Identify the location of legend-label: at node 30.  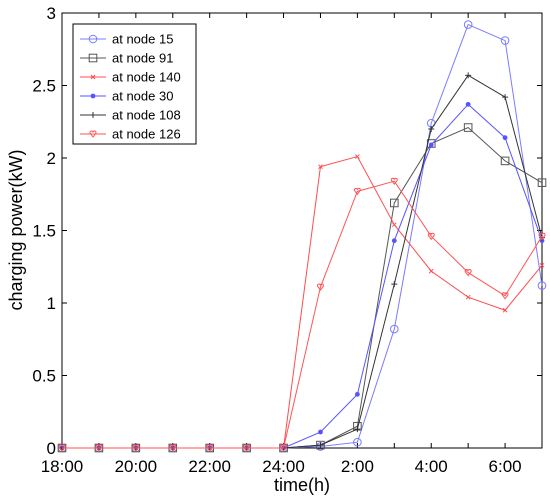
(142, 96).